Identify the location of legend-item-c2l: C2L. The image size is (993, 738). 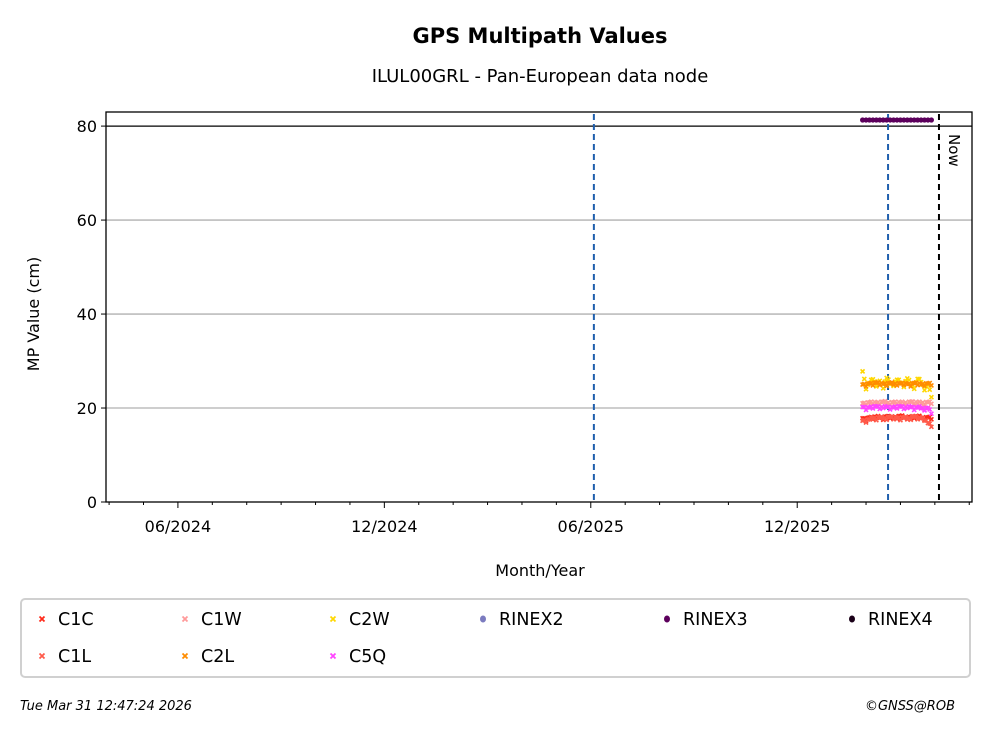
(207, 657).